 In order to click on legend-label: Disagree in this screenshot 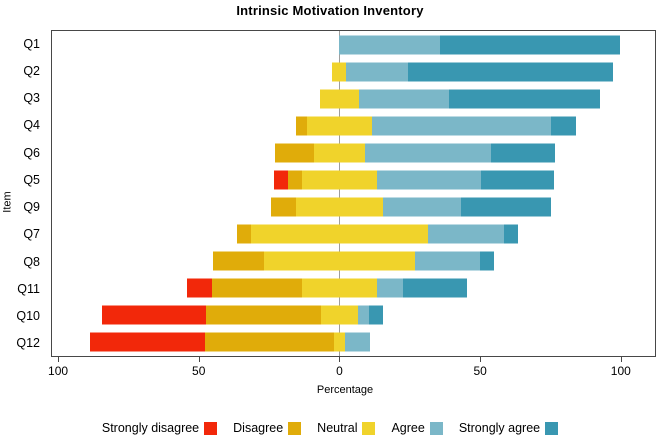, I will do `click(258, 428)`.